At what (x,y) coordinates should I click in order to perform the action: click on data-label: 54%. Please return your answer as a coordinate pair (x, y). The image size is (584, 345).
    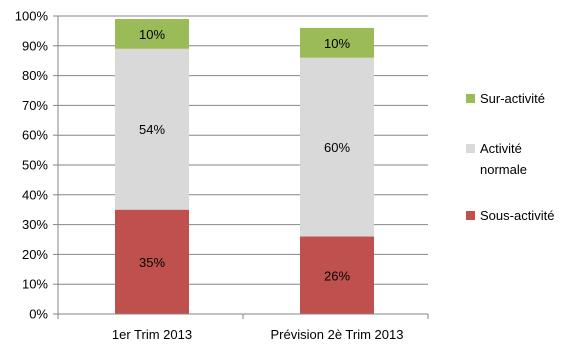
    Looking at the image, I should click on (152, 129).